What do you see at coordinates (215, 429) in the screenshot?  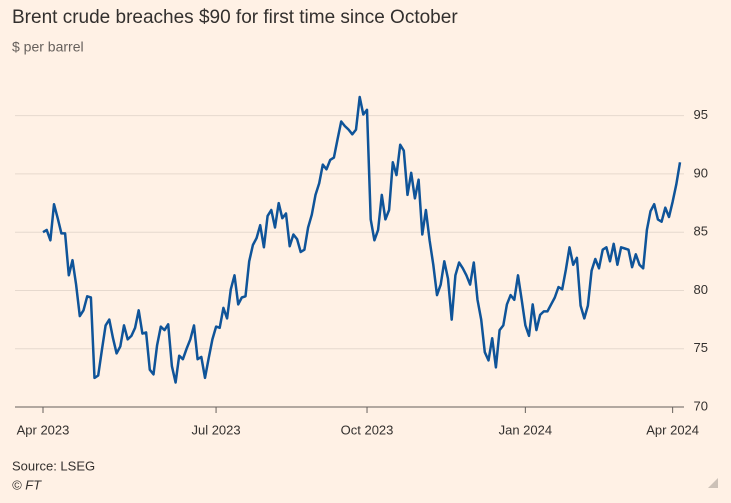 I see `x-tick-label: Jul 2023` at bounding box center [215, 429].